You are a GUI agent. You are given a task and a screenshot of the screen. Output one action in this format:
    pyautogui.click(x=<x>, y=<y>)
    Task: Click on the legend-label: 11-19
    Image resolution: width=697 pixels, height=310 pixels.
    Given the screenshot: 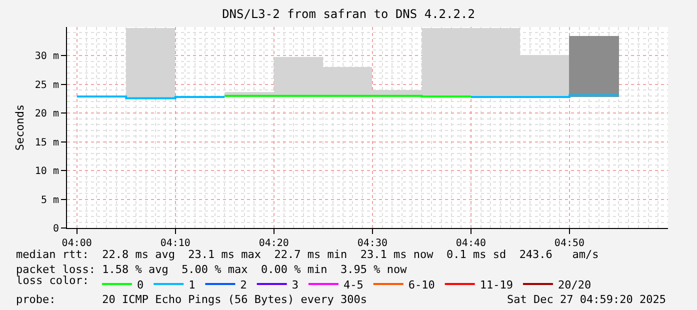 What is the action you would take?
    pyautogui.click(x=496, y=285)
    